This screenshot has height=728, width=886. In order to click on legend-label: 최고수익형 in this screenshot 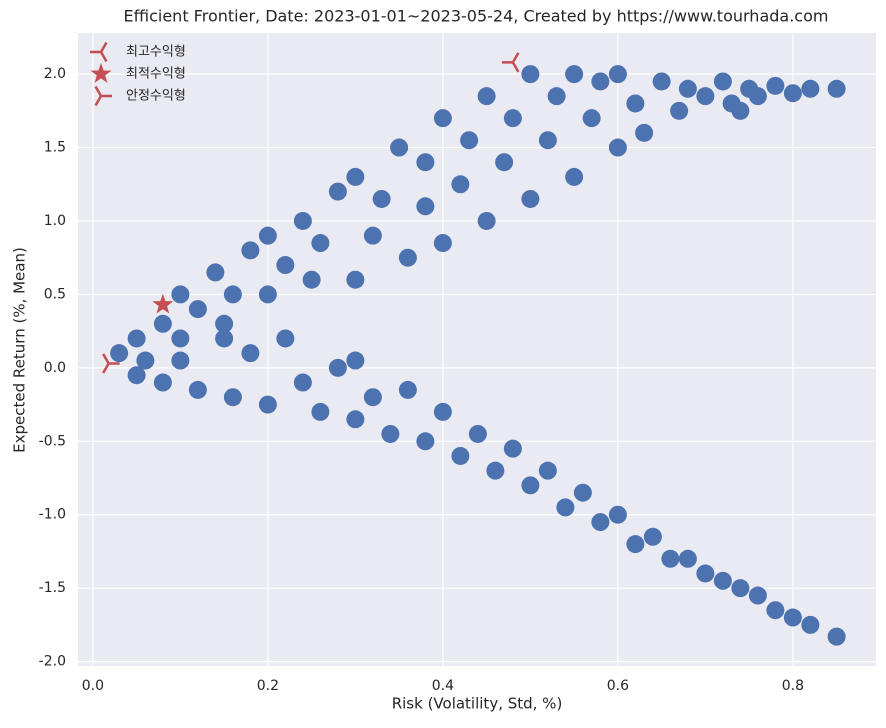, I will do `click(156, 52)`.